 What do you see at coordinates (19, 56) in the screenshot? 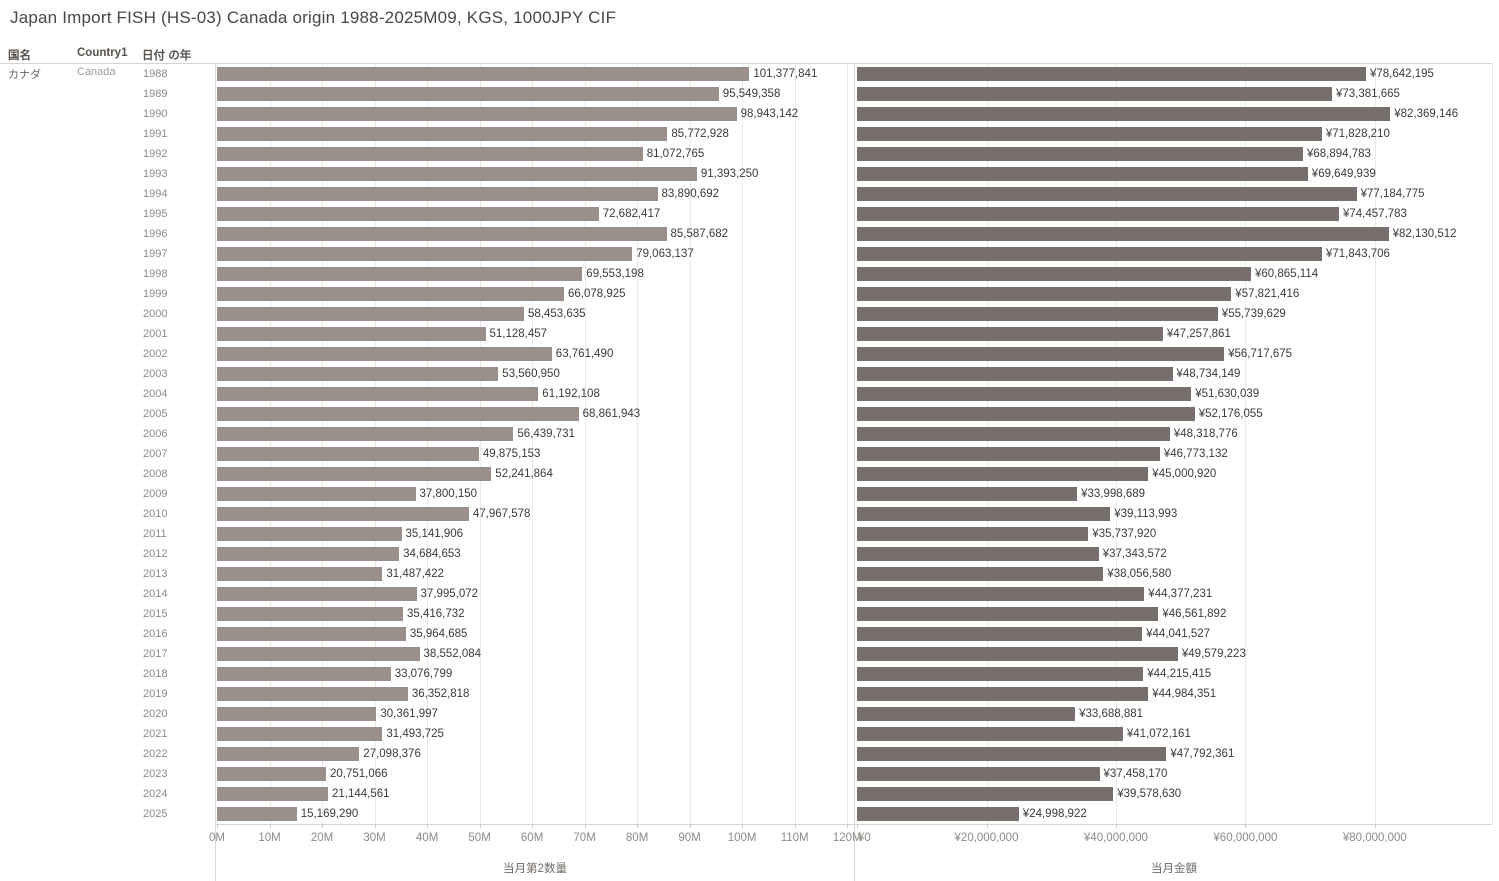
I see `column-header-country-jp: 国名` at bounding box center [19, 56].